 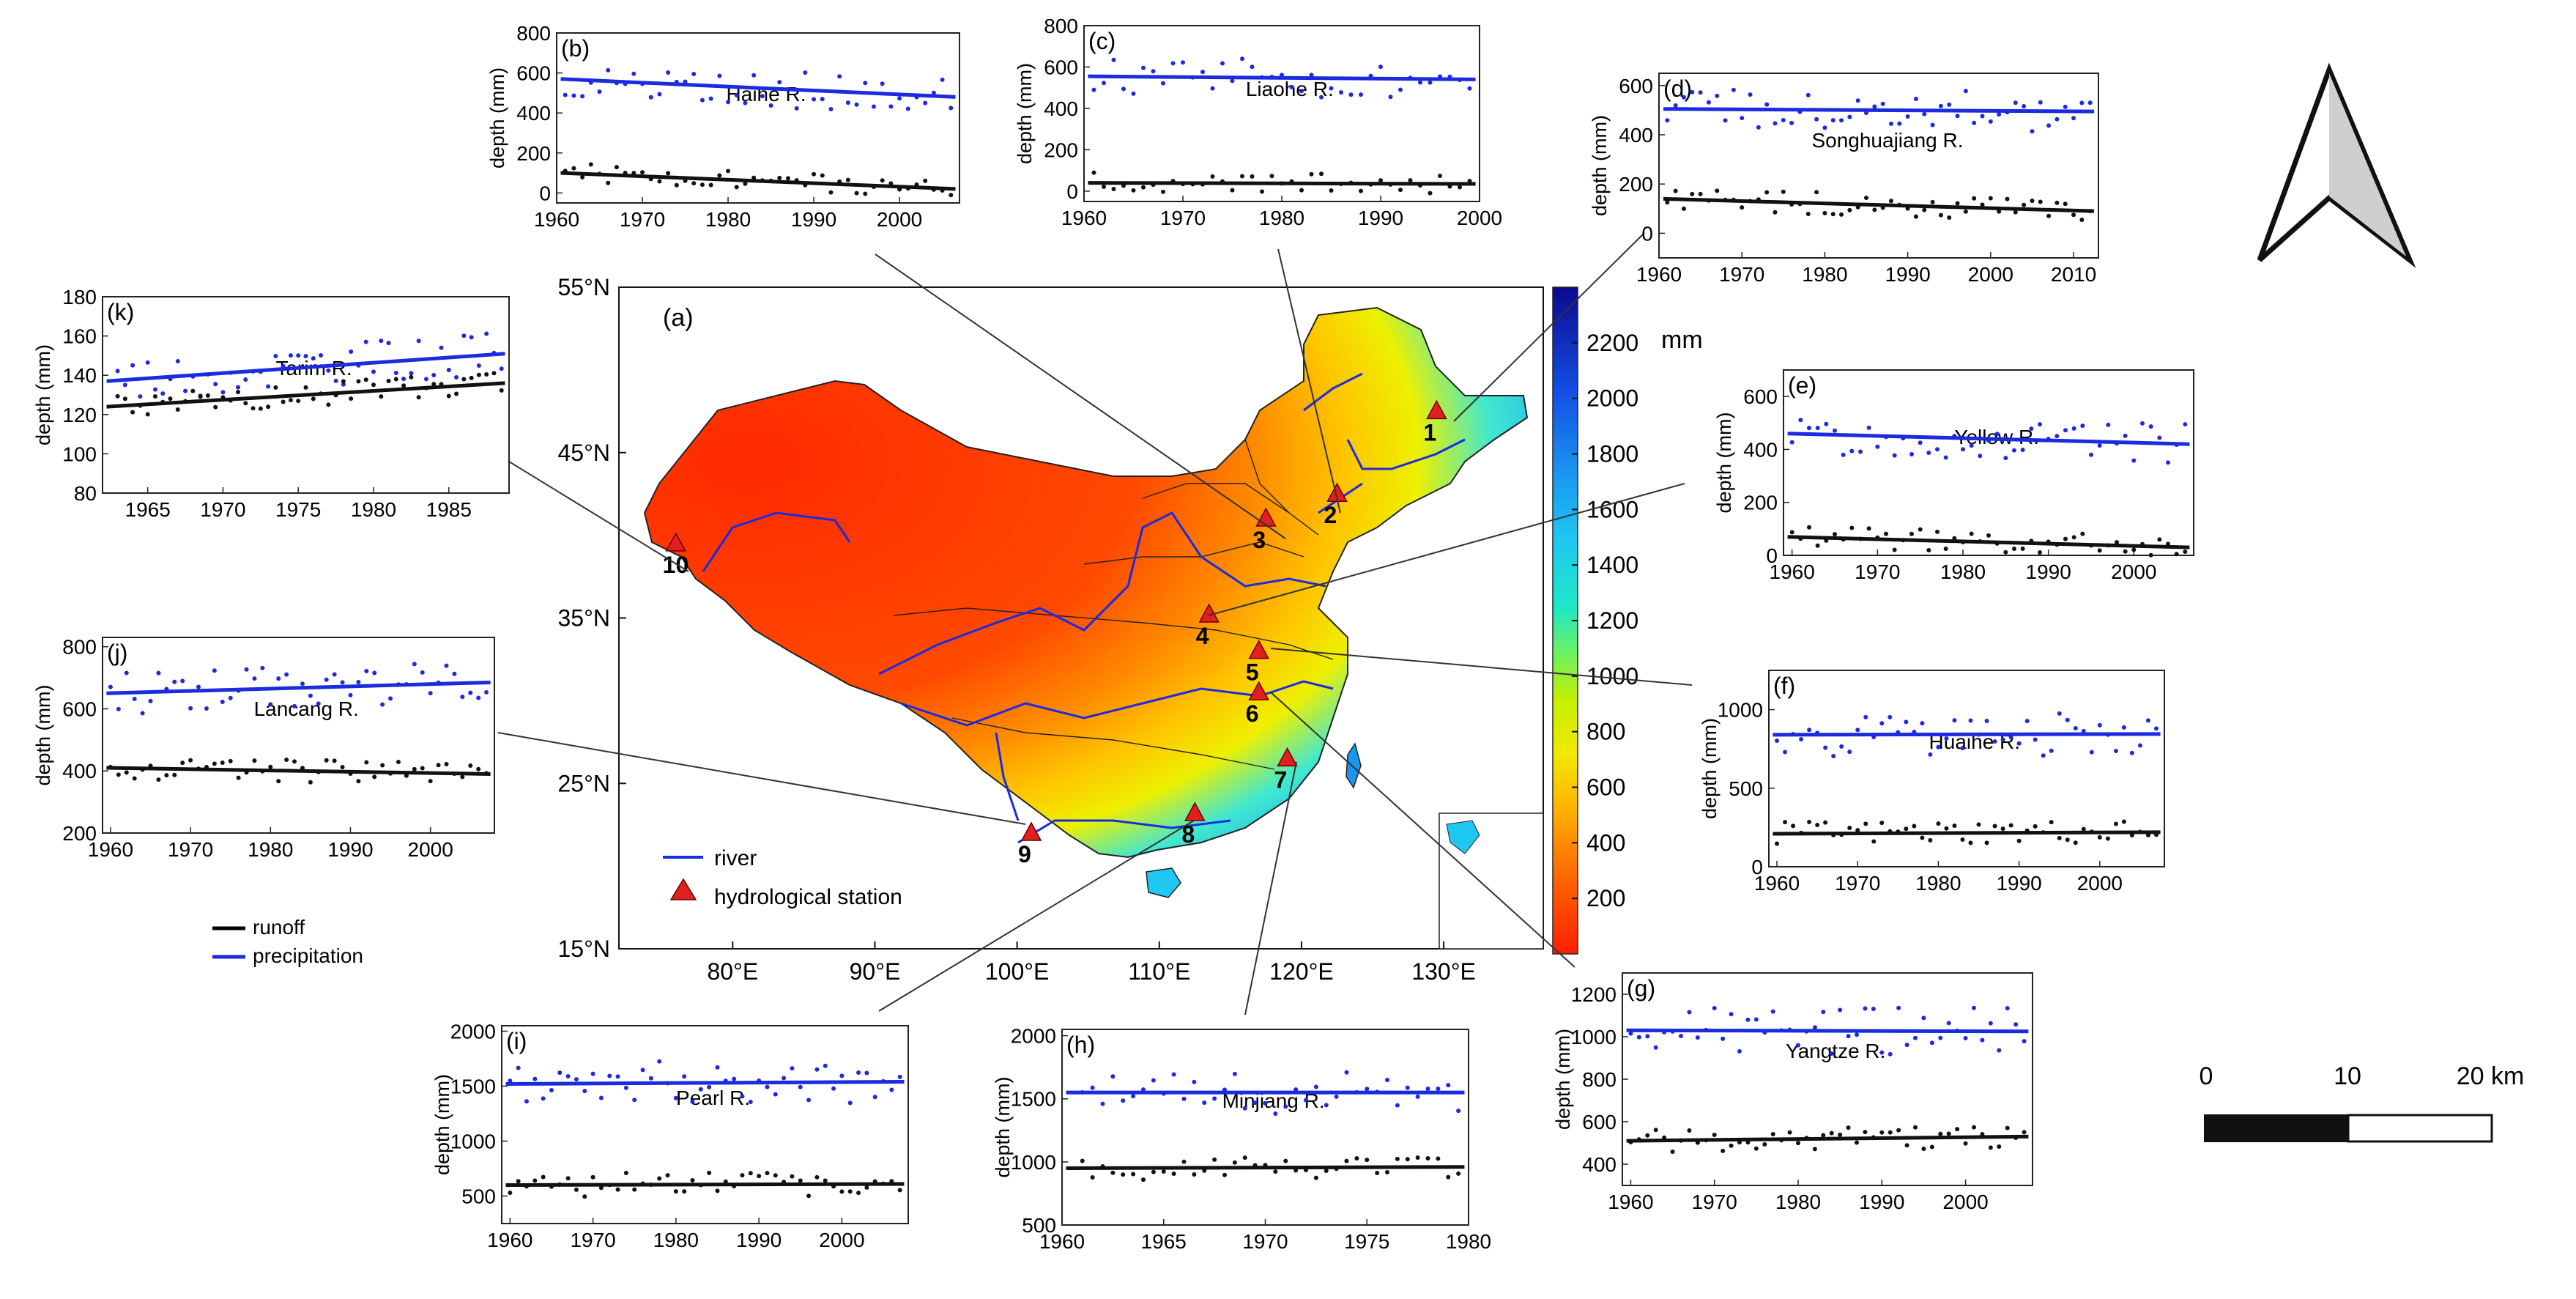 I want to click on y-tick-label: 1000, so click(x=1033, y=1163).